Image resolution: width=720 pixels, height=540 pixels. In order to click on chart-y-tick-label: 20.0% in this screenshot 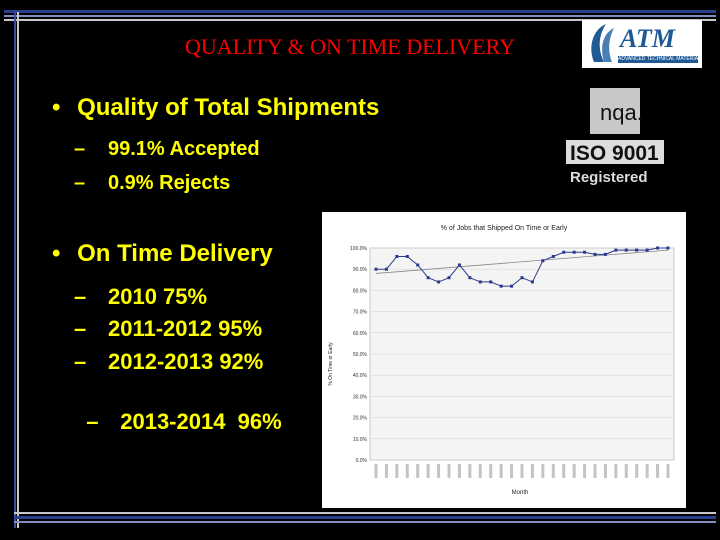, I will do `click(360, 419)`.